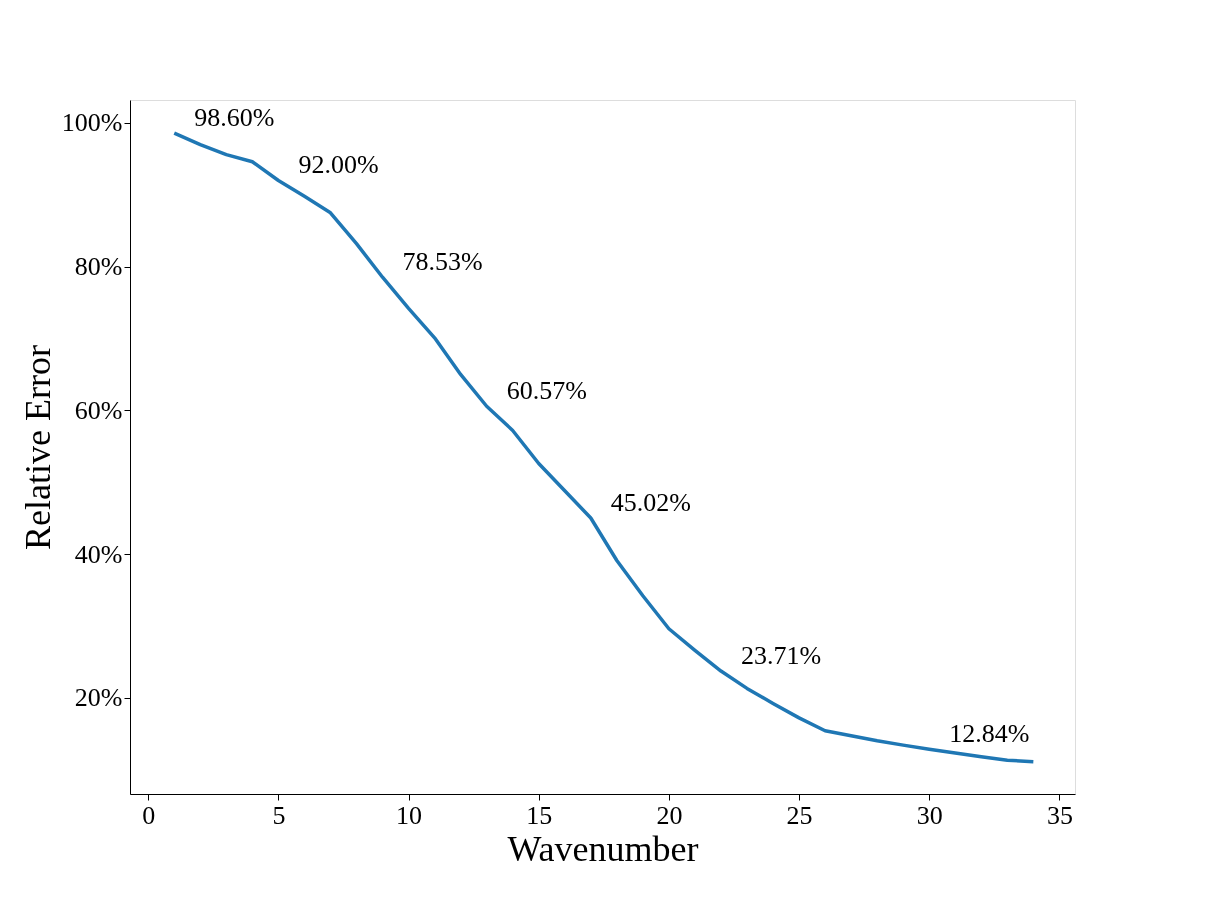 This screenshot has width=1223, height=903. Describe the element at coordinates (650, 502) in the screenshot. I see `annotation: 45.02%` at that location.